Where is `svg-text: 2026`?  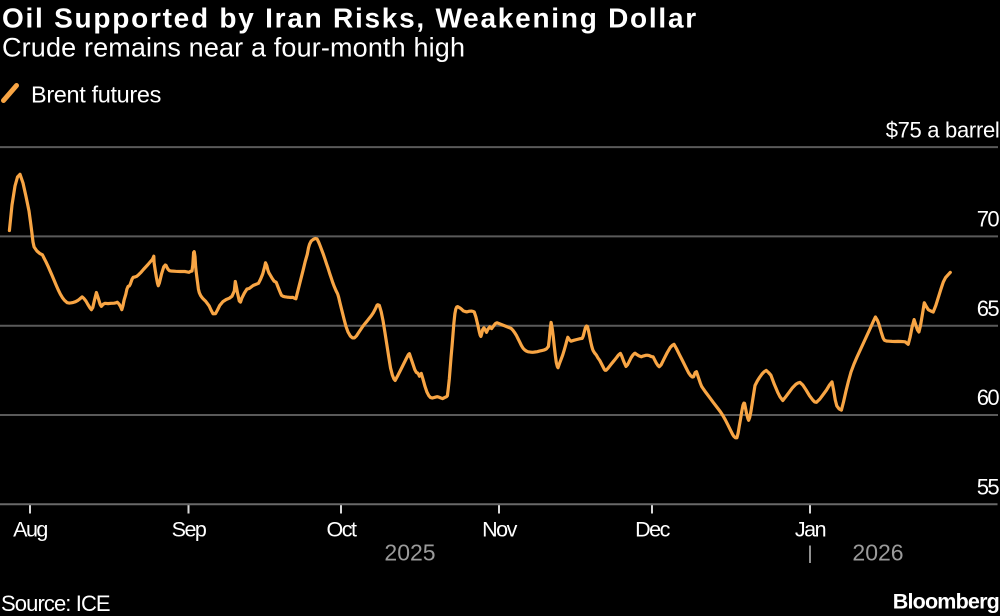 svg-text: 2026 is located at coordinates (877, 553).